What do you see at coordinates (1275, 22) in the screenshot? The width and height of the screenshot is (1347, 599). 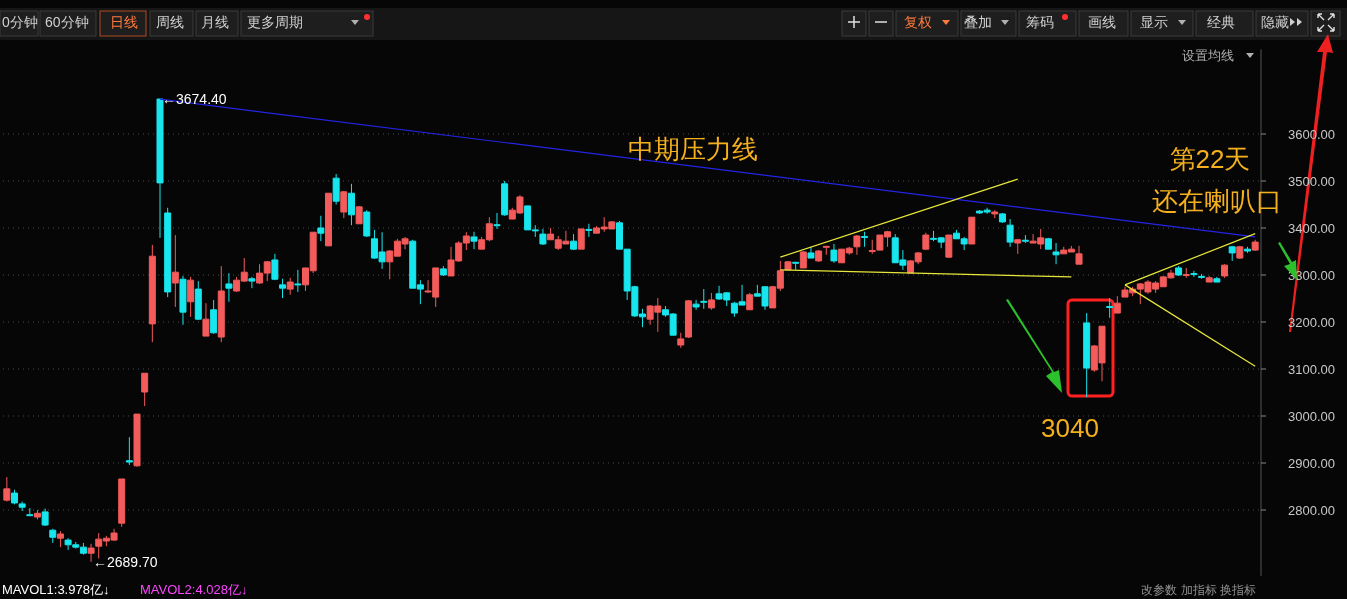 I see `text: 隐藏` at bounding box center [1275, 22].